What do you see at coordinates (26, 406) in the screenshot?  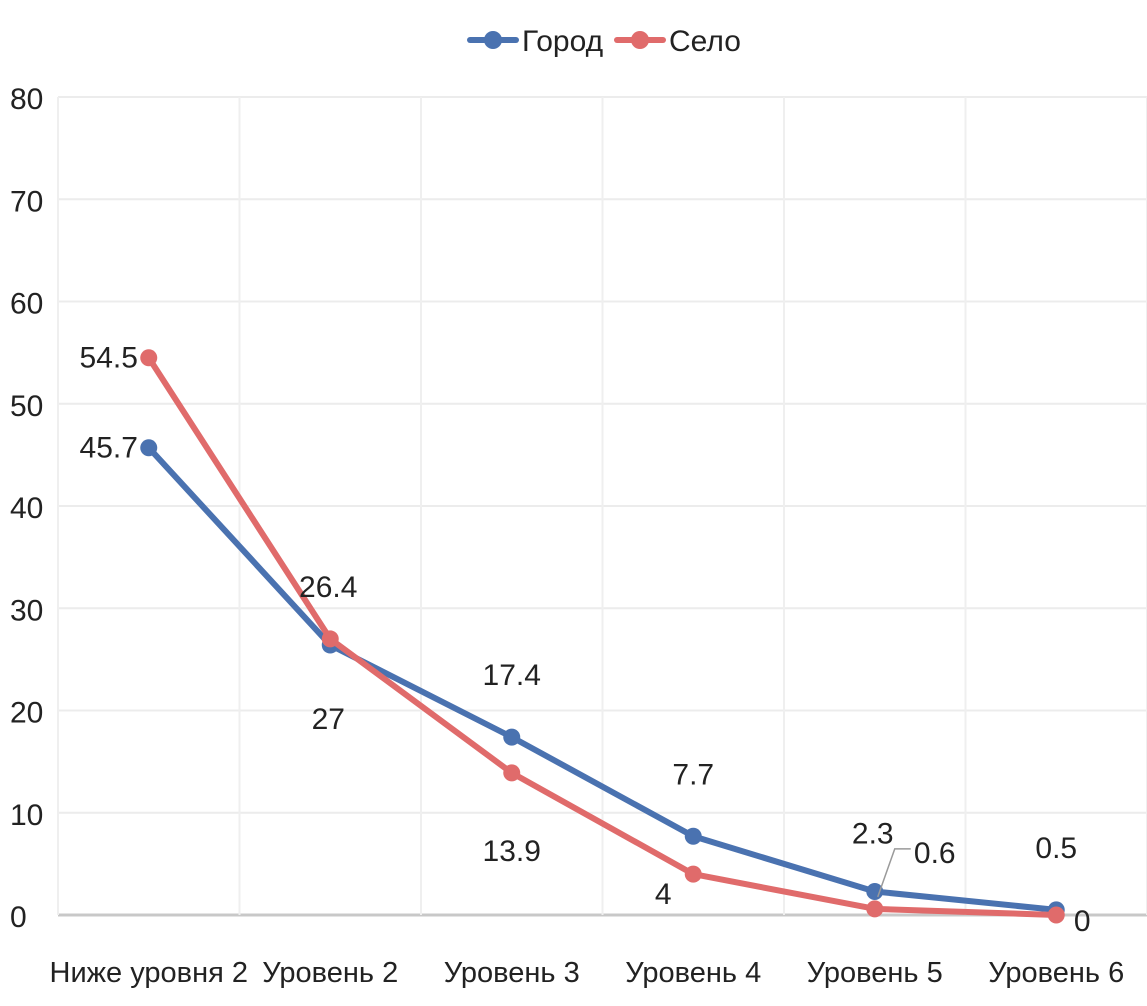 I see `y-tick-label: 50` at bounding box center [26, 406].